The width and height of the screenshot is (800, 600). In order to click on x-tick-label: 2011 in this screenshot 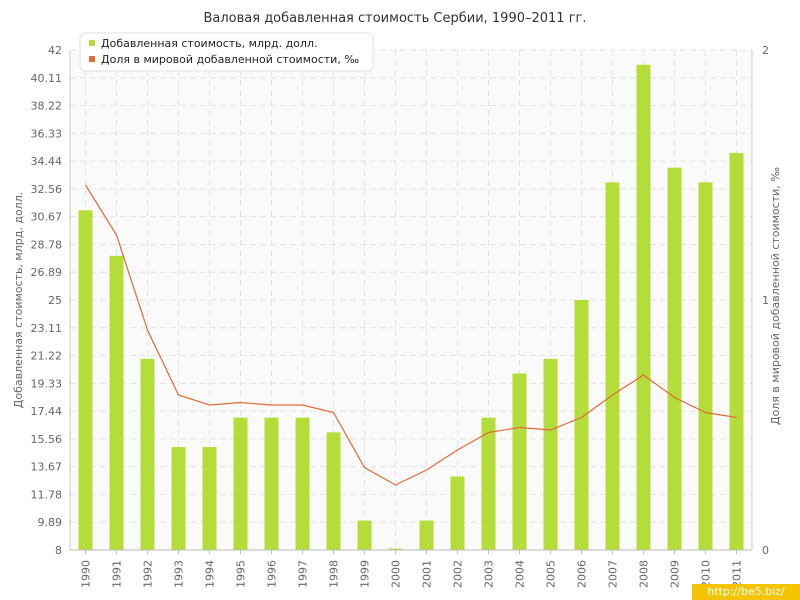, I will do `click(737, 574)`.